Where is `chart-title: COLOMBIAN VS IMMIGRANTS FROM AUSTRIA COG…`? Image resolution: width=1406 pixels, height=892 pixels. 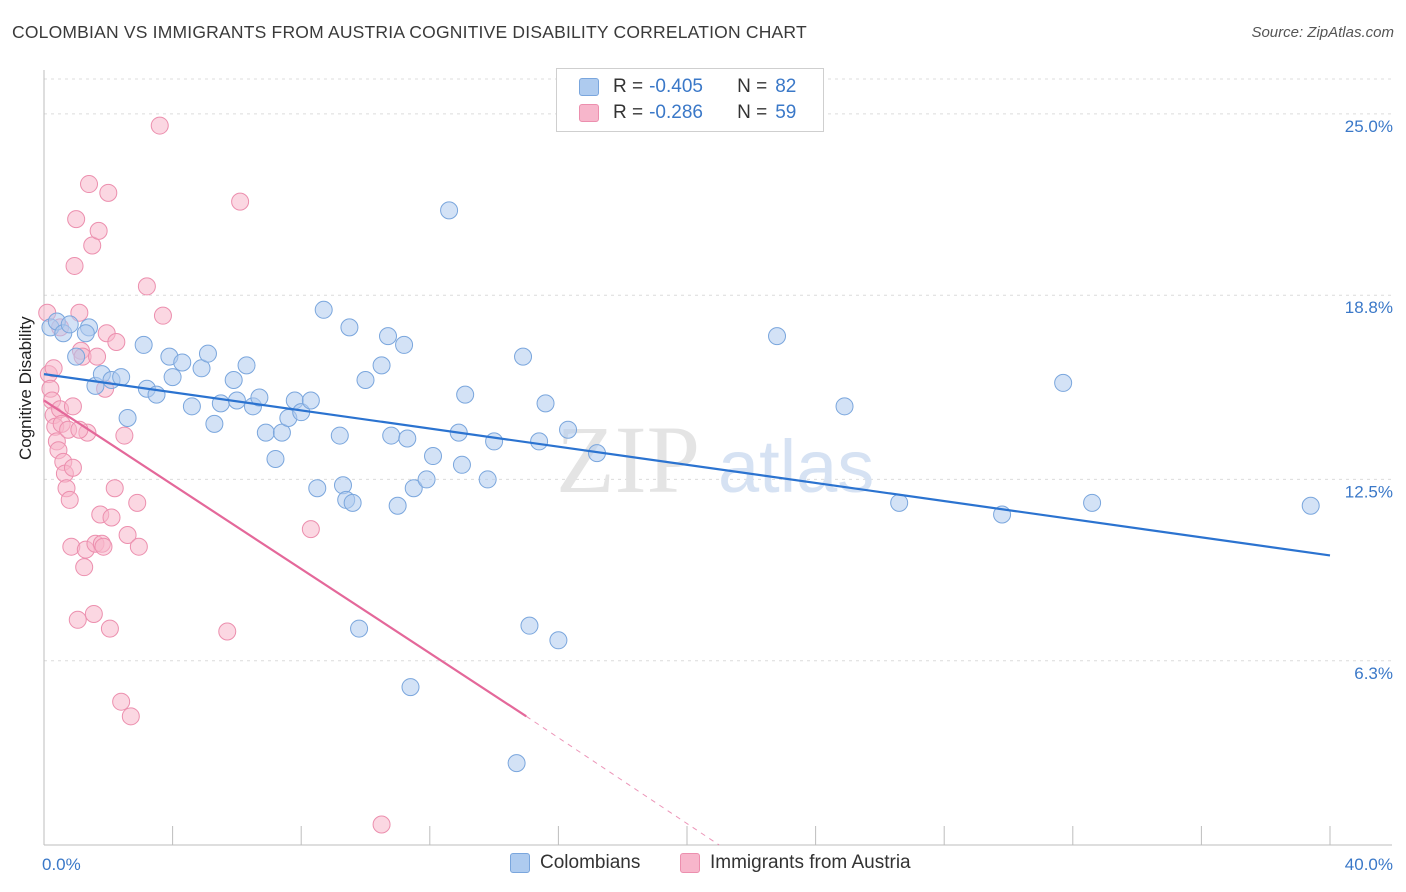 chart-title: COLOMBIAN VS IMMIGRANTS FROM AUSTRIA COG… is located at coordinates (409, 32).